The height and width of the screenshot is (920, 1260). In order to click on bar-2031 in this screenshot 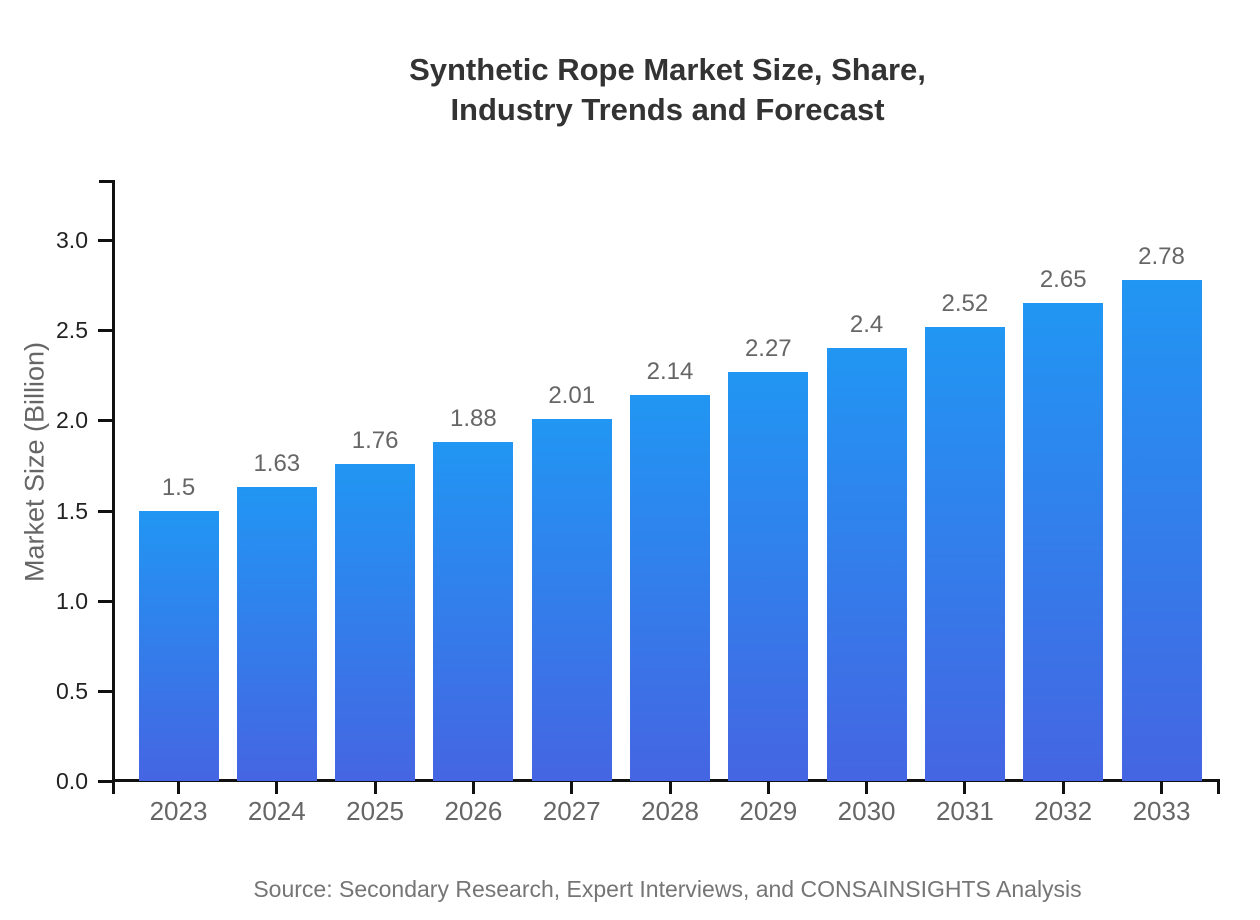, I will do `click(964, 553)`.